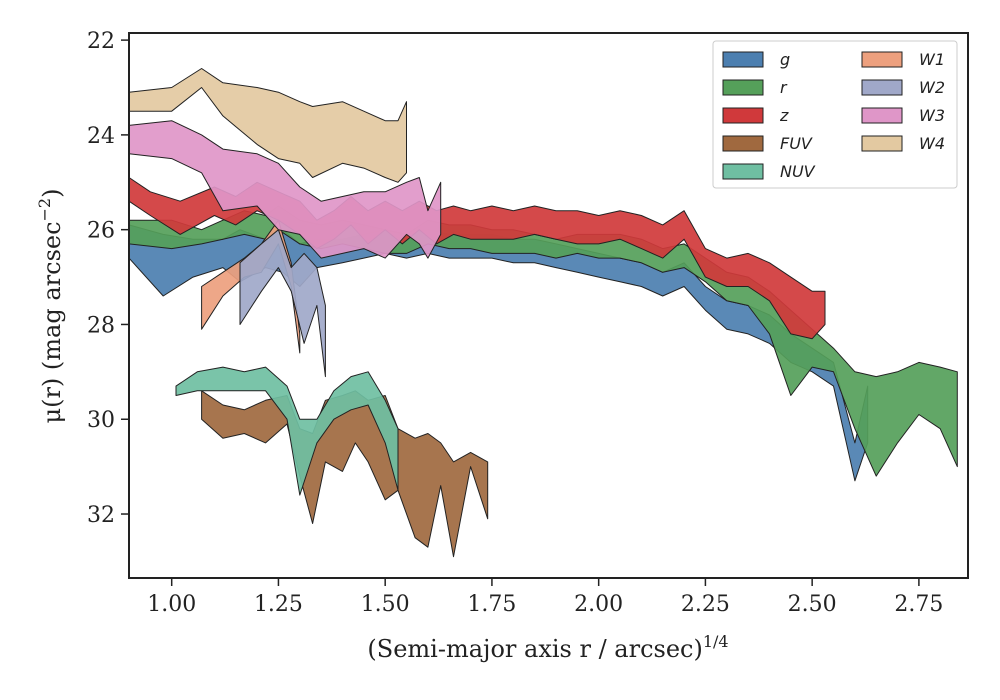 Image resolution: width=1000 pixels, height=700 pixels. What do you see at coordinates (743, 143) in the screenshot?
I see `legend-swatch-fuv` at bounding box center [743, 143].